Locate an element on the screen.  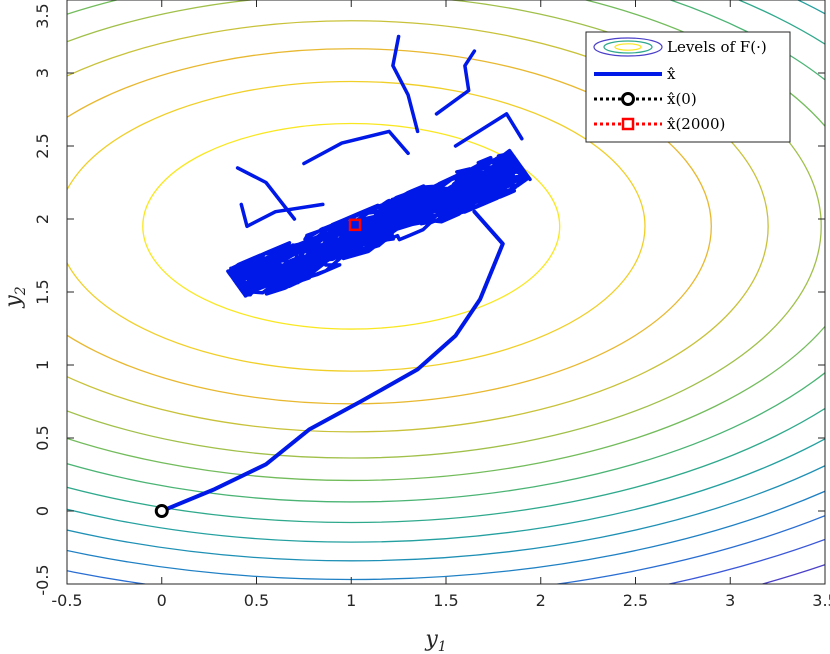
legend: Levels of F(·) x̂ x̂(0) x̂(2000) is located at coordinates (688, 87).